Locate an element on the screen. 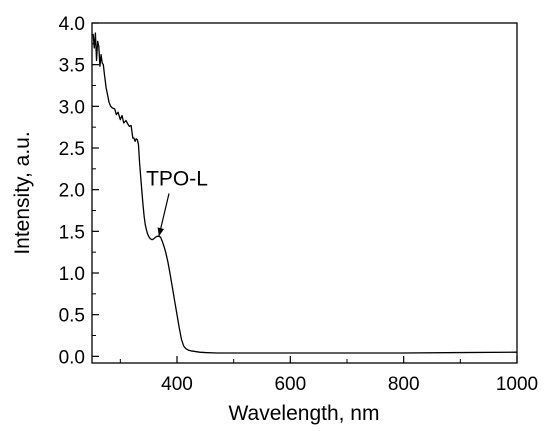  y-axis-label: Intensity, a.u. is located at coordinates (22, 192).